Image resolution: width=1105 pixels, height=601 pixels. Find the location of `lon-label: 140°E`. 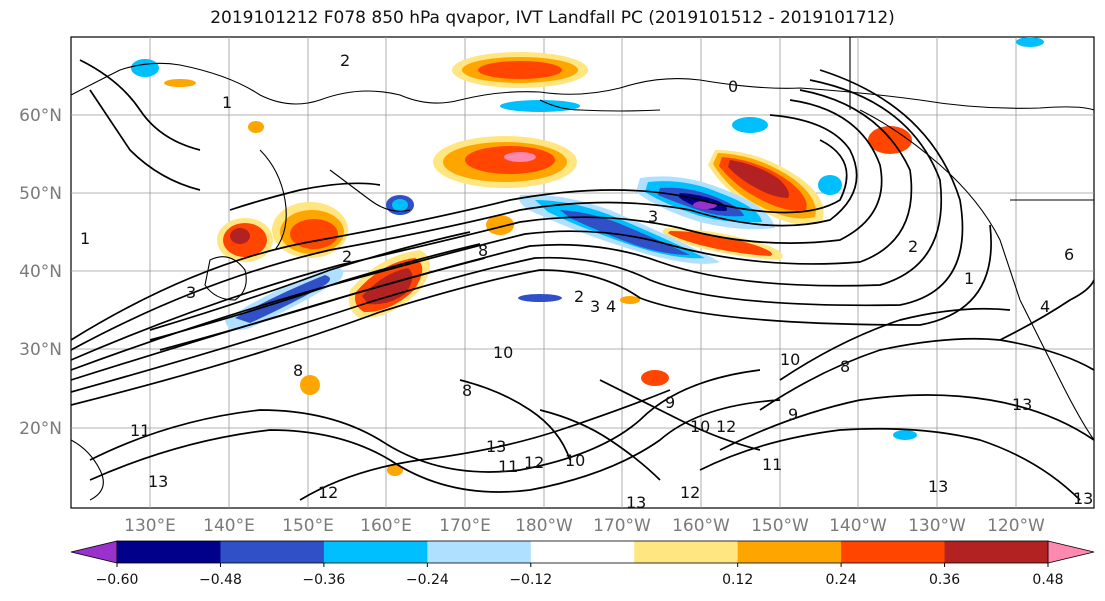

lon-label: 140°E is located at coordinates (229, 526).